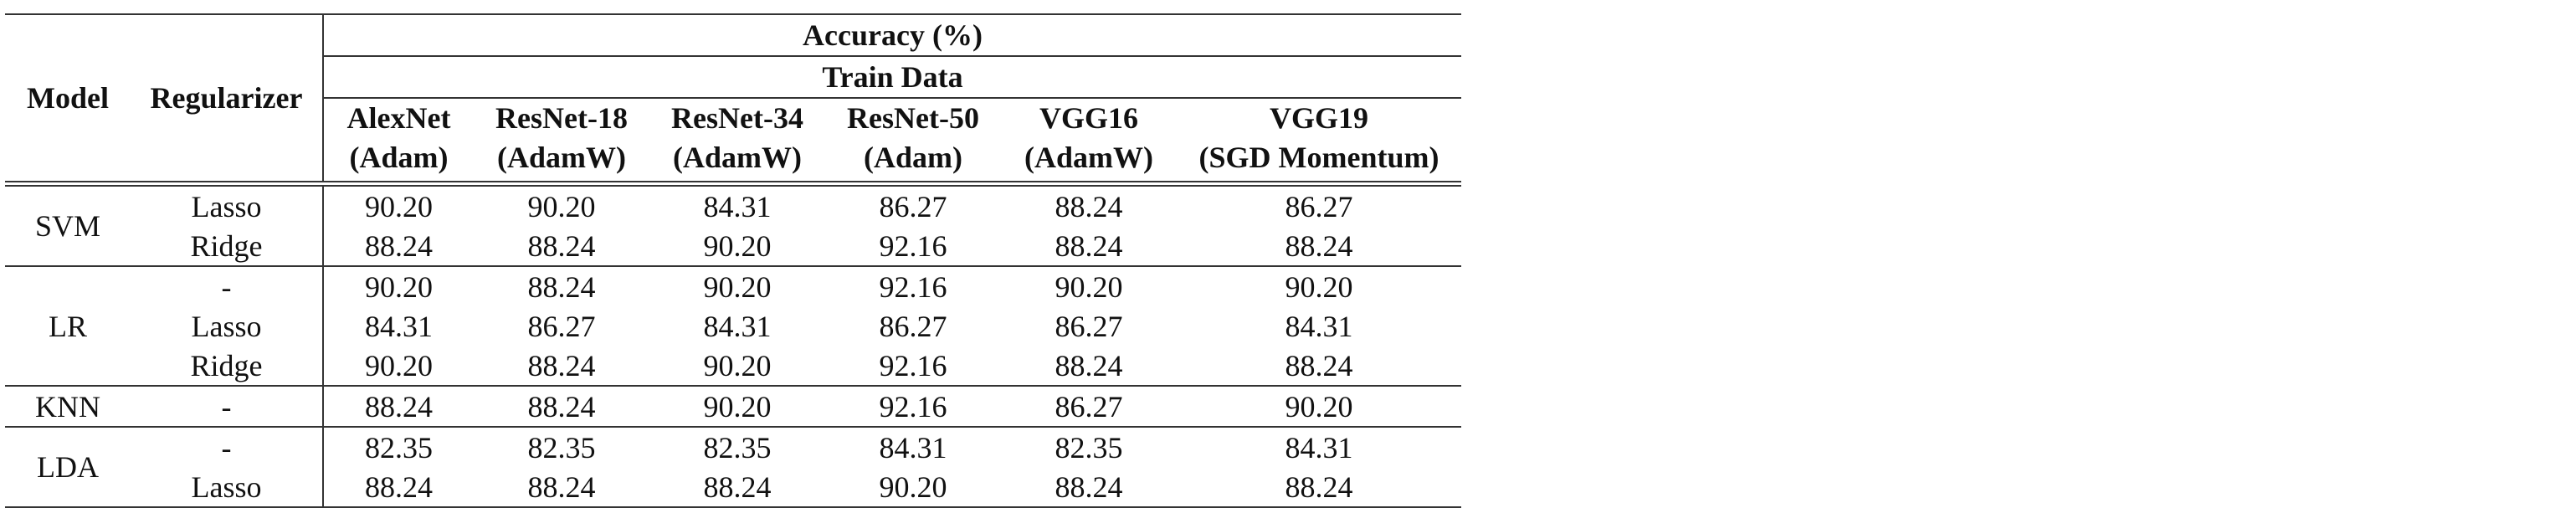 The height and width of the screenshot is (508, 2576). What do you see at coordinates (68, 224) in the screenshot?
I see `model-cell-svm: SVM` at bounding box center [68, 224].